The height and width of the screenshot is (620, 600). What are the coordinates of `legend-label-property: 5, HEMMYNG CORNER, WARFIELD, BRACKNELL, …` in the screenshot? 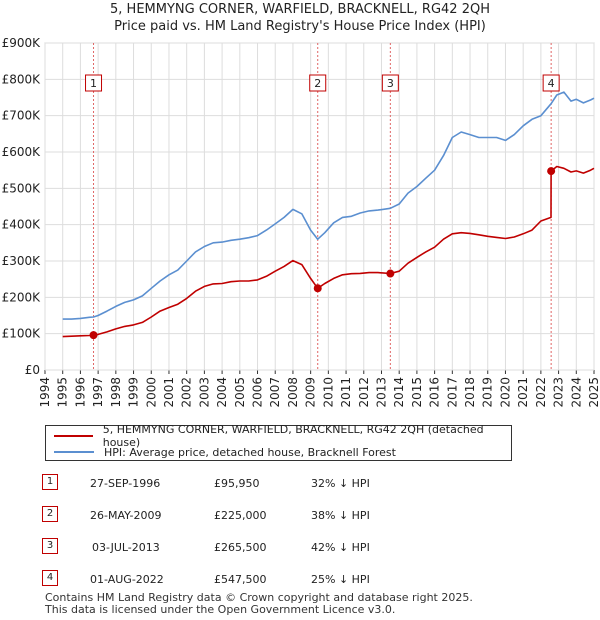 It's located at (293, 436).